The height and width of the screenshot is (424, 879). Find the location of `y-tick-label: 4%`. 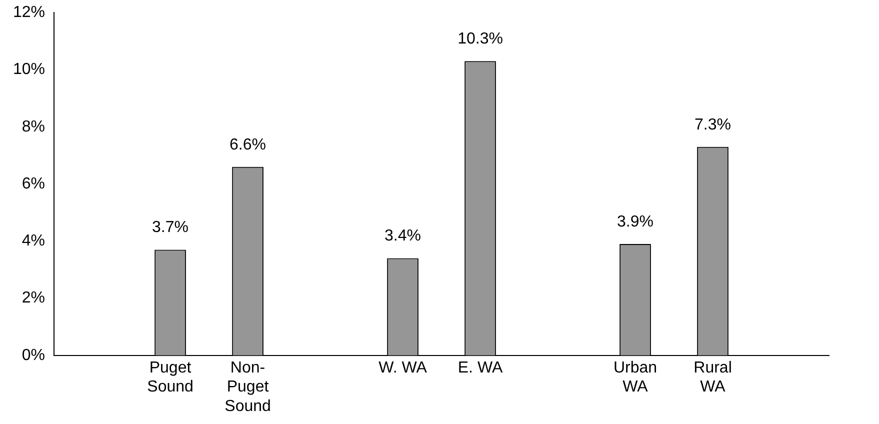

y-tick-label: 4% is located at coordinates (34, 241).